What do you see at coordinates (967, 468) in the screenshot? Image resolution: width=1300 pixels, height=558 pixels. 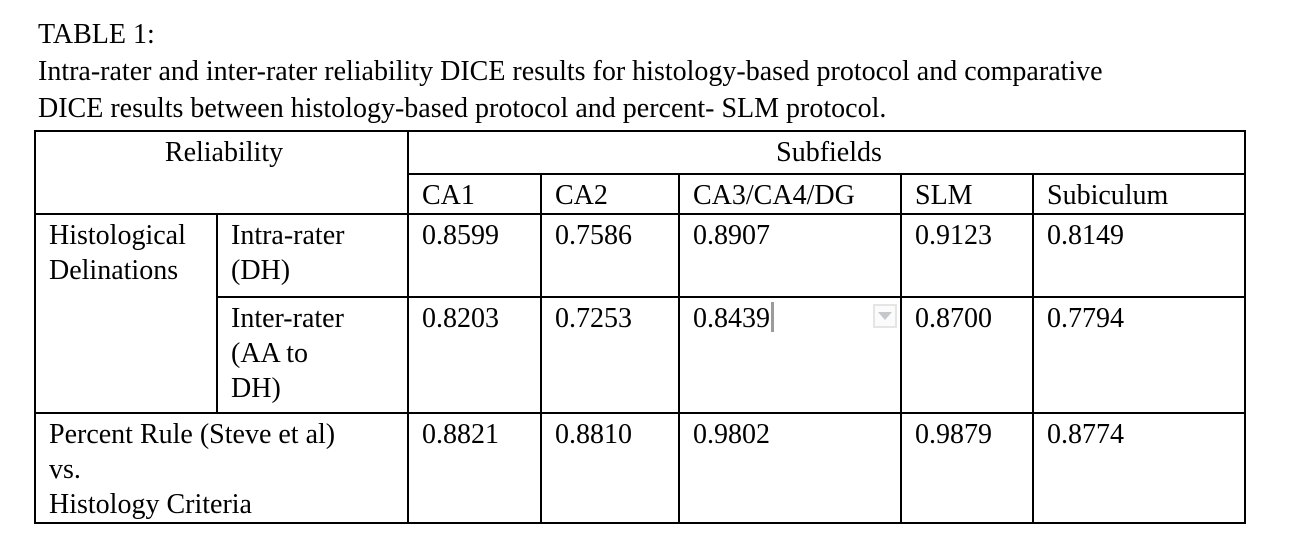 I see `cell-percent-slm: 0.9879` at bounding box center [967, 468].